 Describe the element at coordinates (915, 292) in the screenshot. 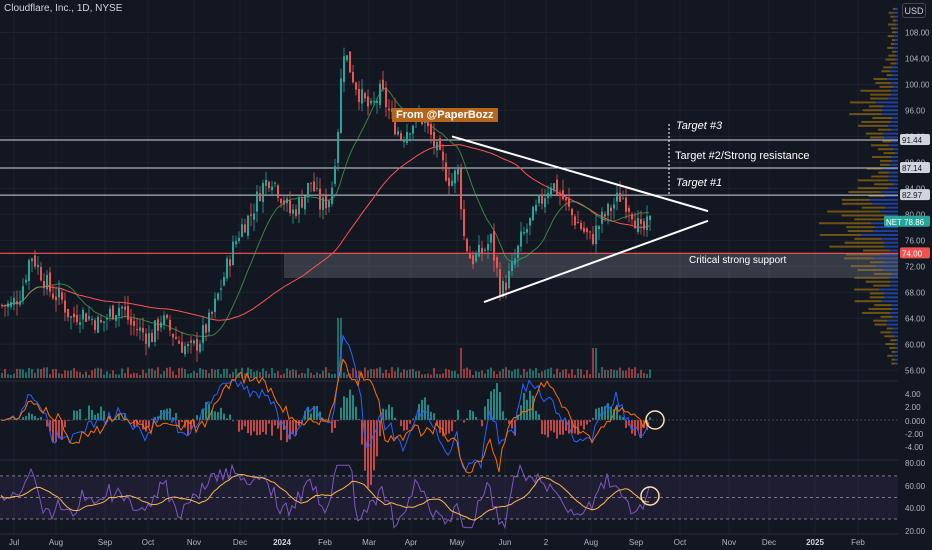

I see `y-tick-label: 68.00` at that location.